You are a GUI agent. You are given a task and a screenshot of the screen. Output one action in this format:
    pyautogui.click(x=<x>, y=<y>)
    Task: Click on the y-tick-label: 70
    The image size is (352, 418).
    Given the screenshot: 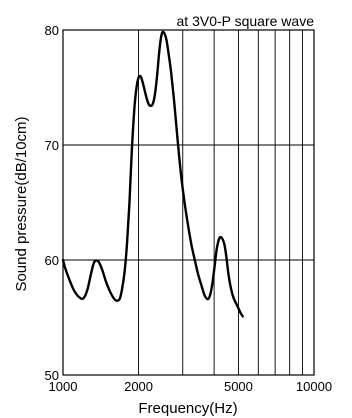 What is the action you would take?
    pyautogui.click(x=52, y=145)
    